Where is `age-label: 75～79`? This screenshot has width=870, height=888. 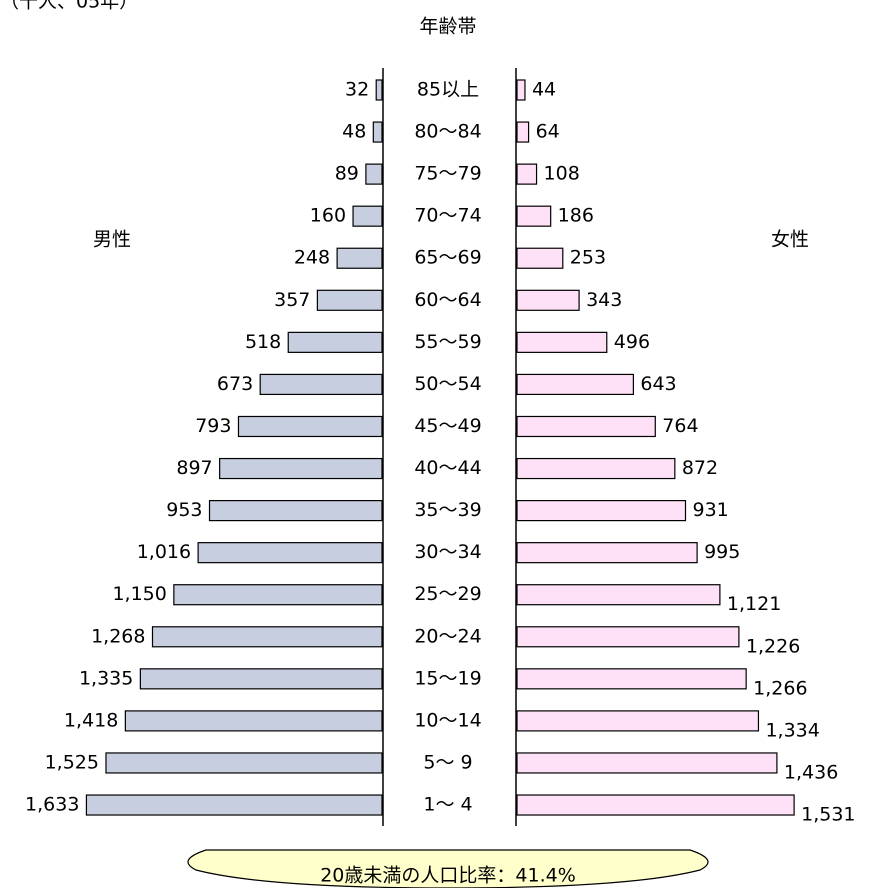 age-label: 75～79 is located at coordinates (447, 174).